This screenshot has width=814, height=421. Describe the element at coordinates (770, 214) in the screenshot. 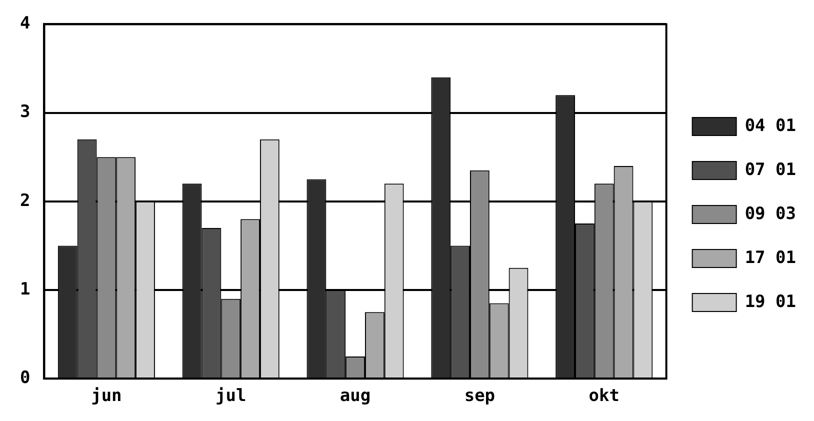

I see `legend-label: 09 03` at that location.